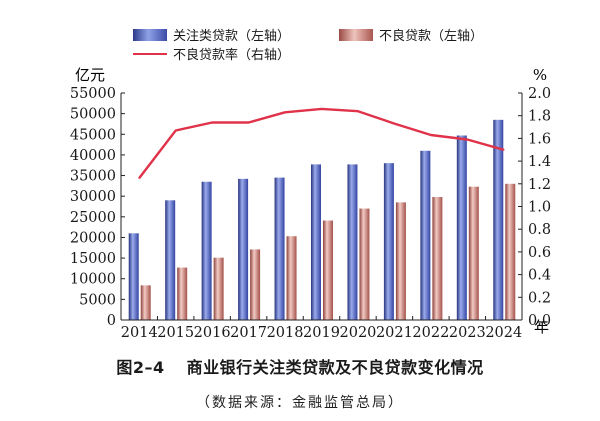 The height and width of the screenshot is (421, 600). I want to click on bar-nonperforming-loans-2023, so click(473, 253).